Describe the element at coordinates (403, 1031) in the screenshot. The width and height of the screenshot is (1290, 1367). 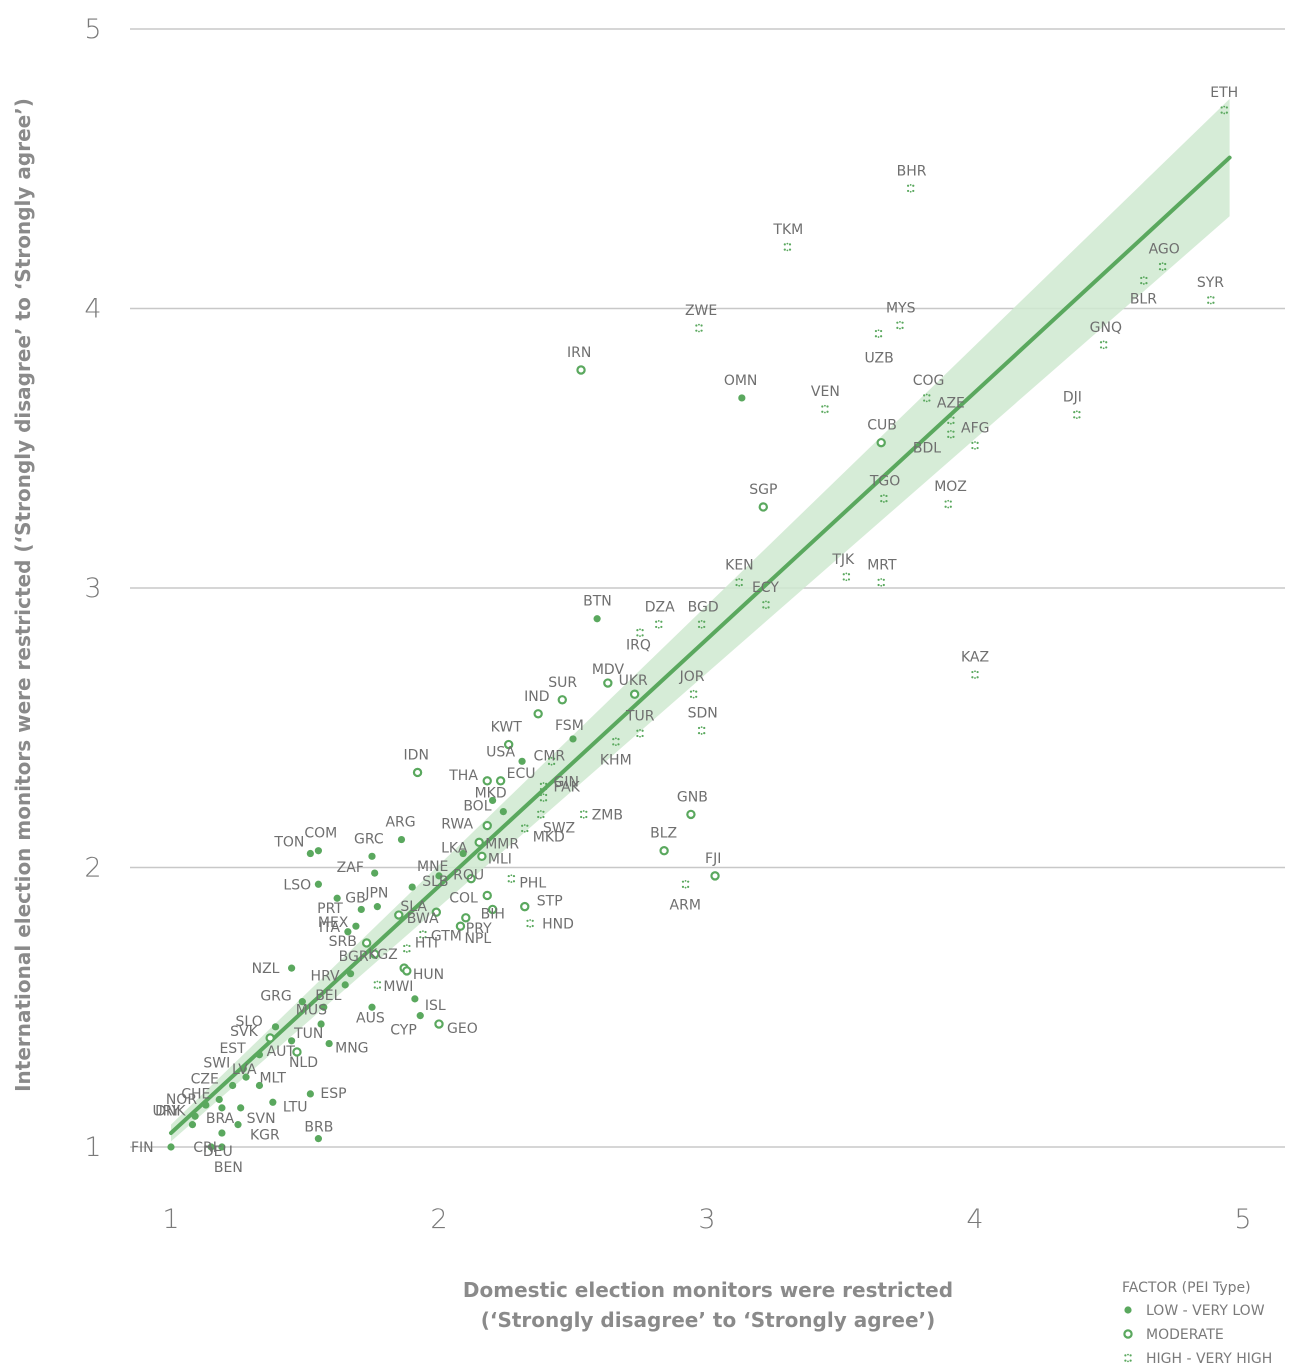
I see `point-label-cyp: CYP` at that location.